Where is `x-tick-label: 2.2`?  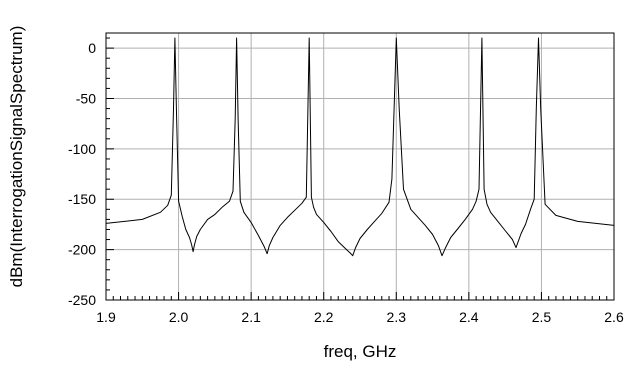
x-tick-label: 2.2 is located at coordinates (324, 317).